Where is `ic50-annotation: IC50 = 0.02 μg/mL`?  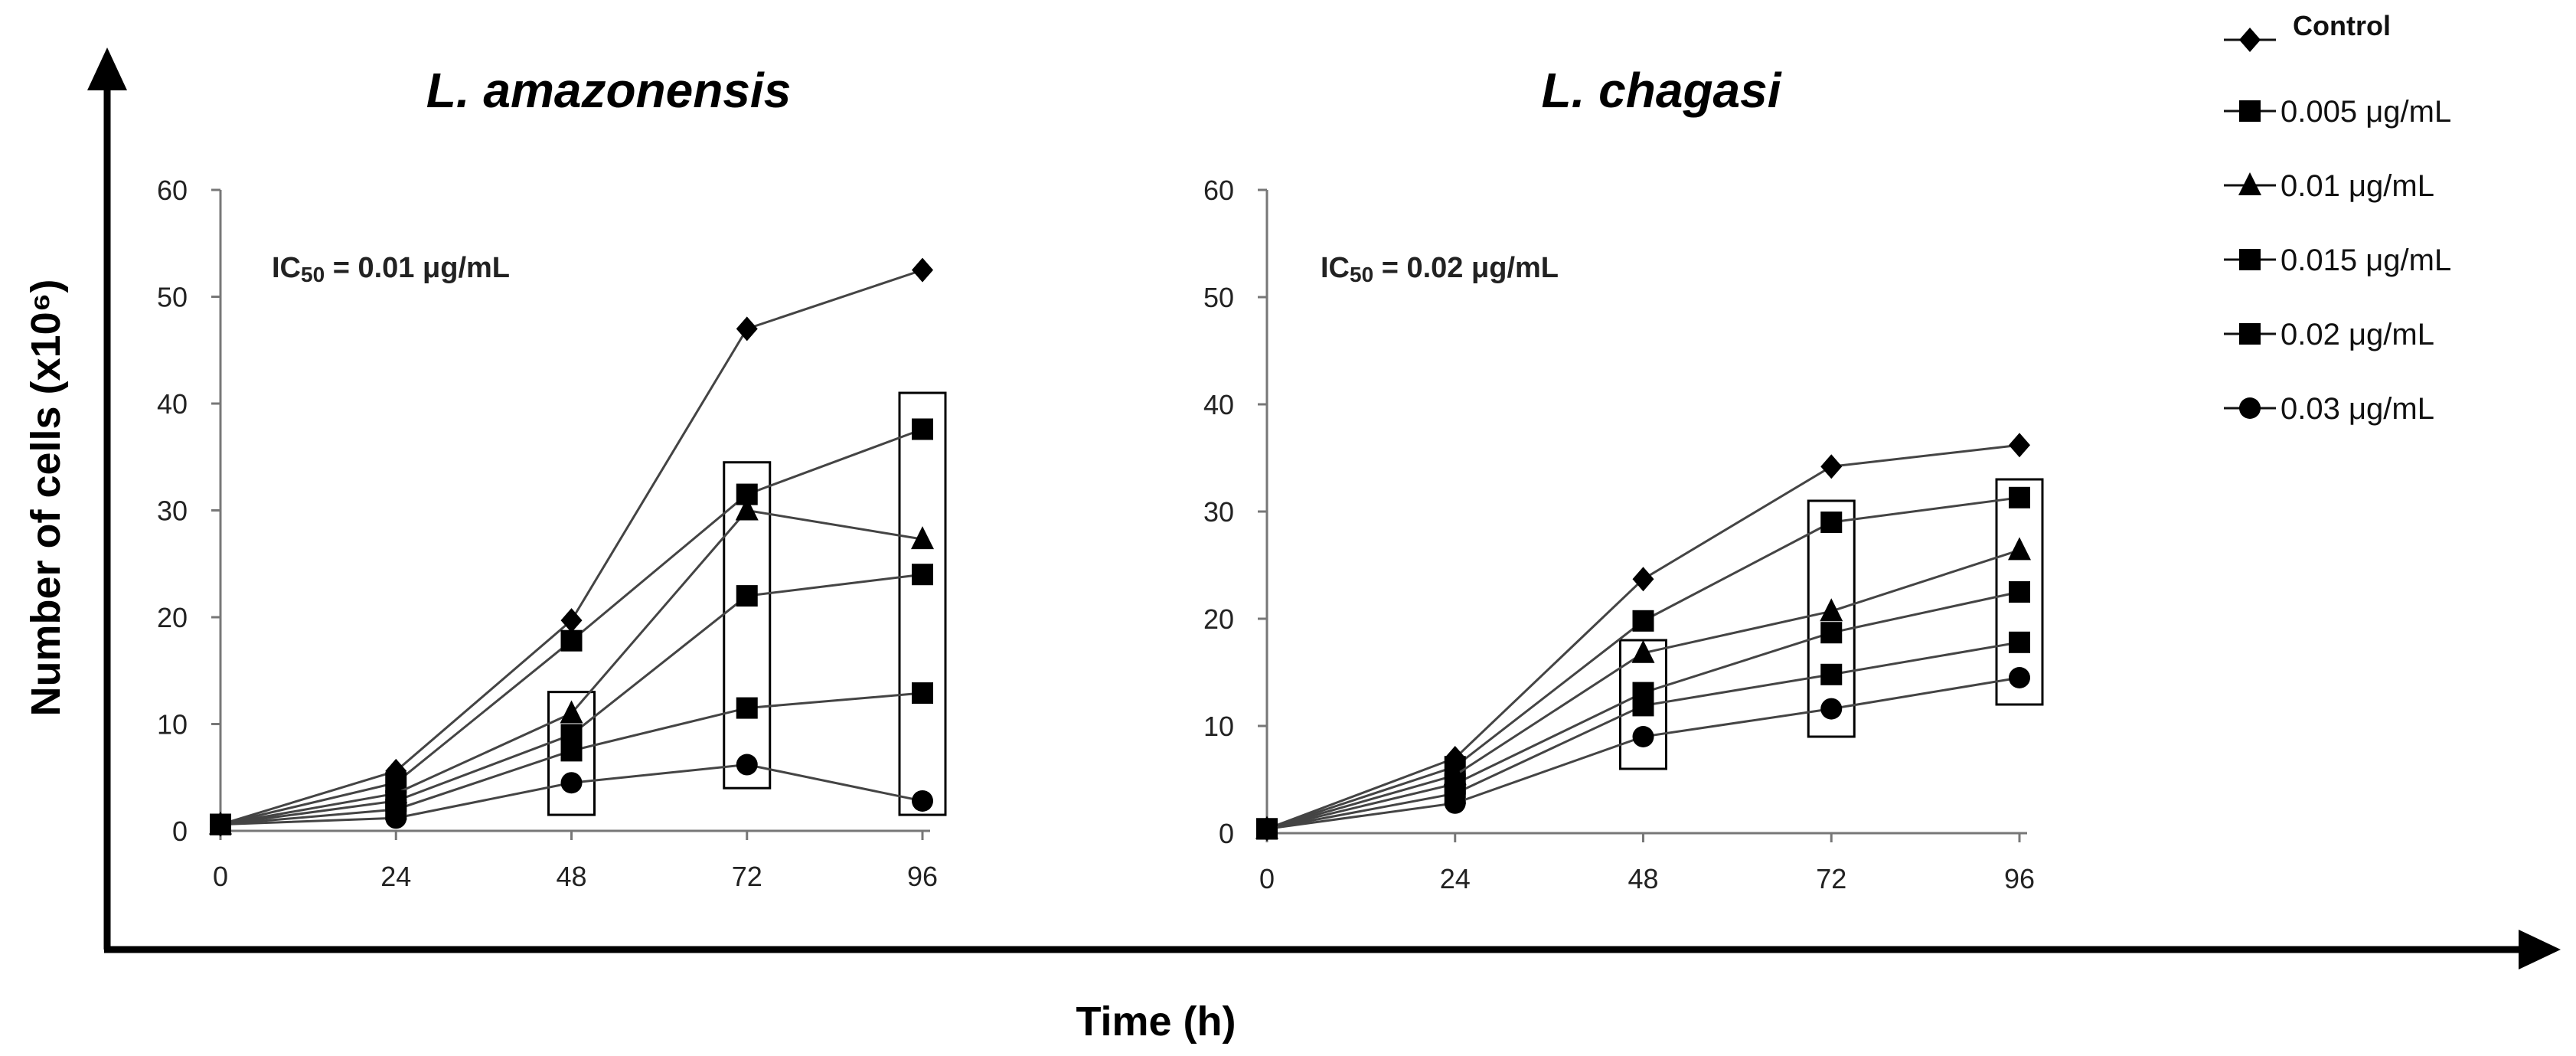
ic50-annotation: IC50 = 0.02 μg/mL is located at coordinates (1440, 269).